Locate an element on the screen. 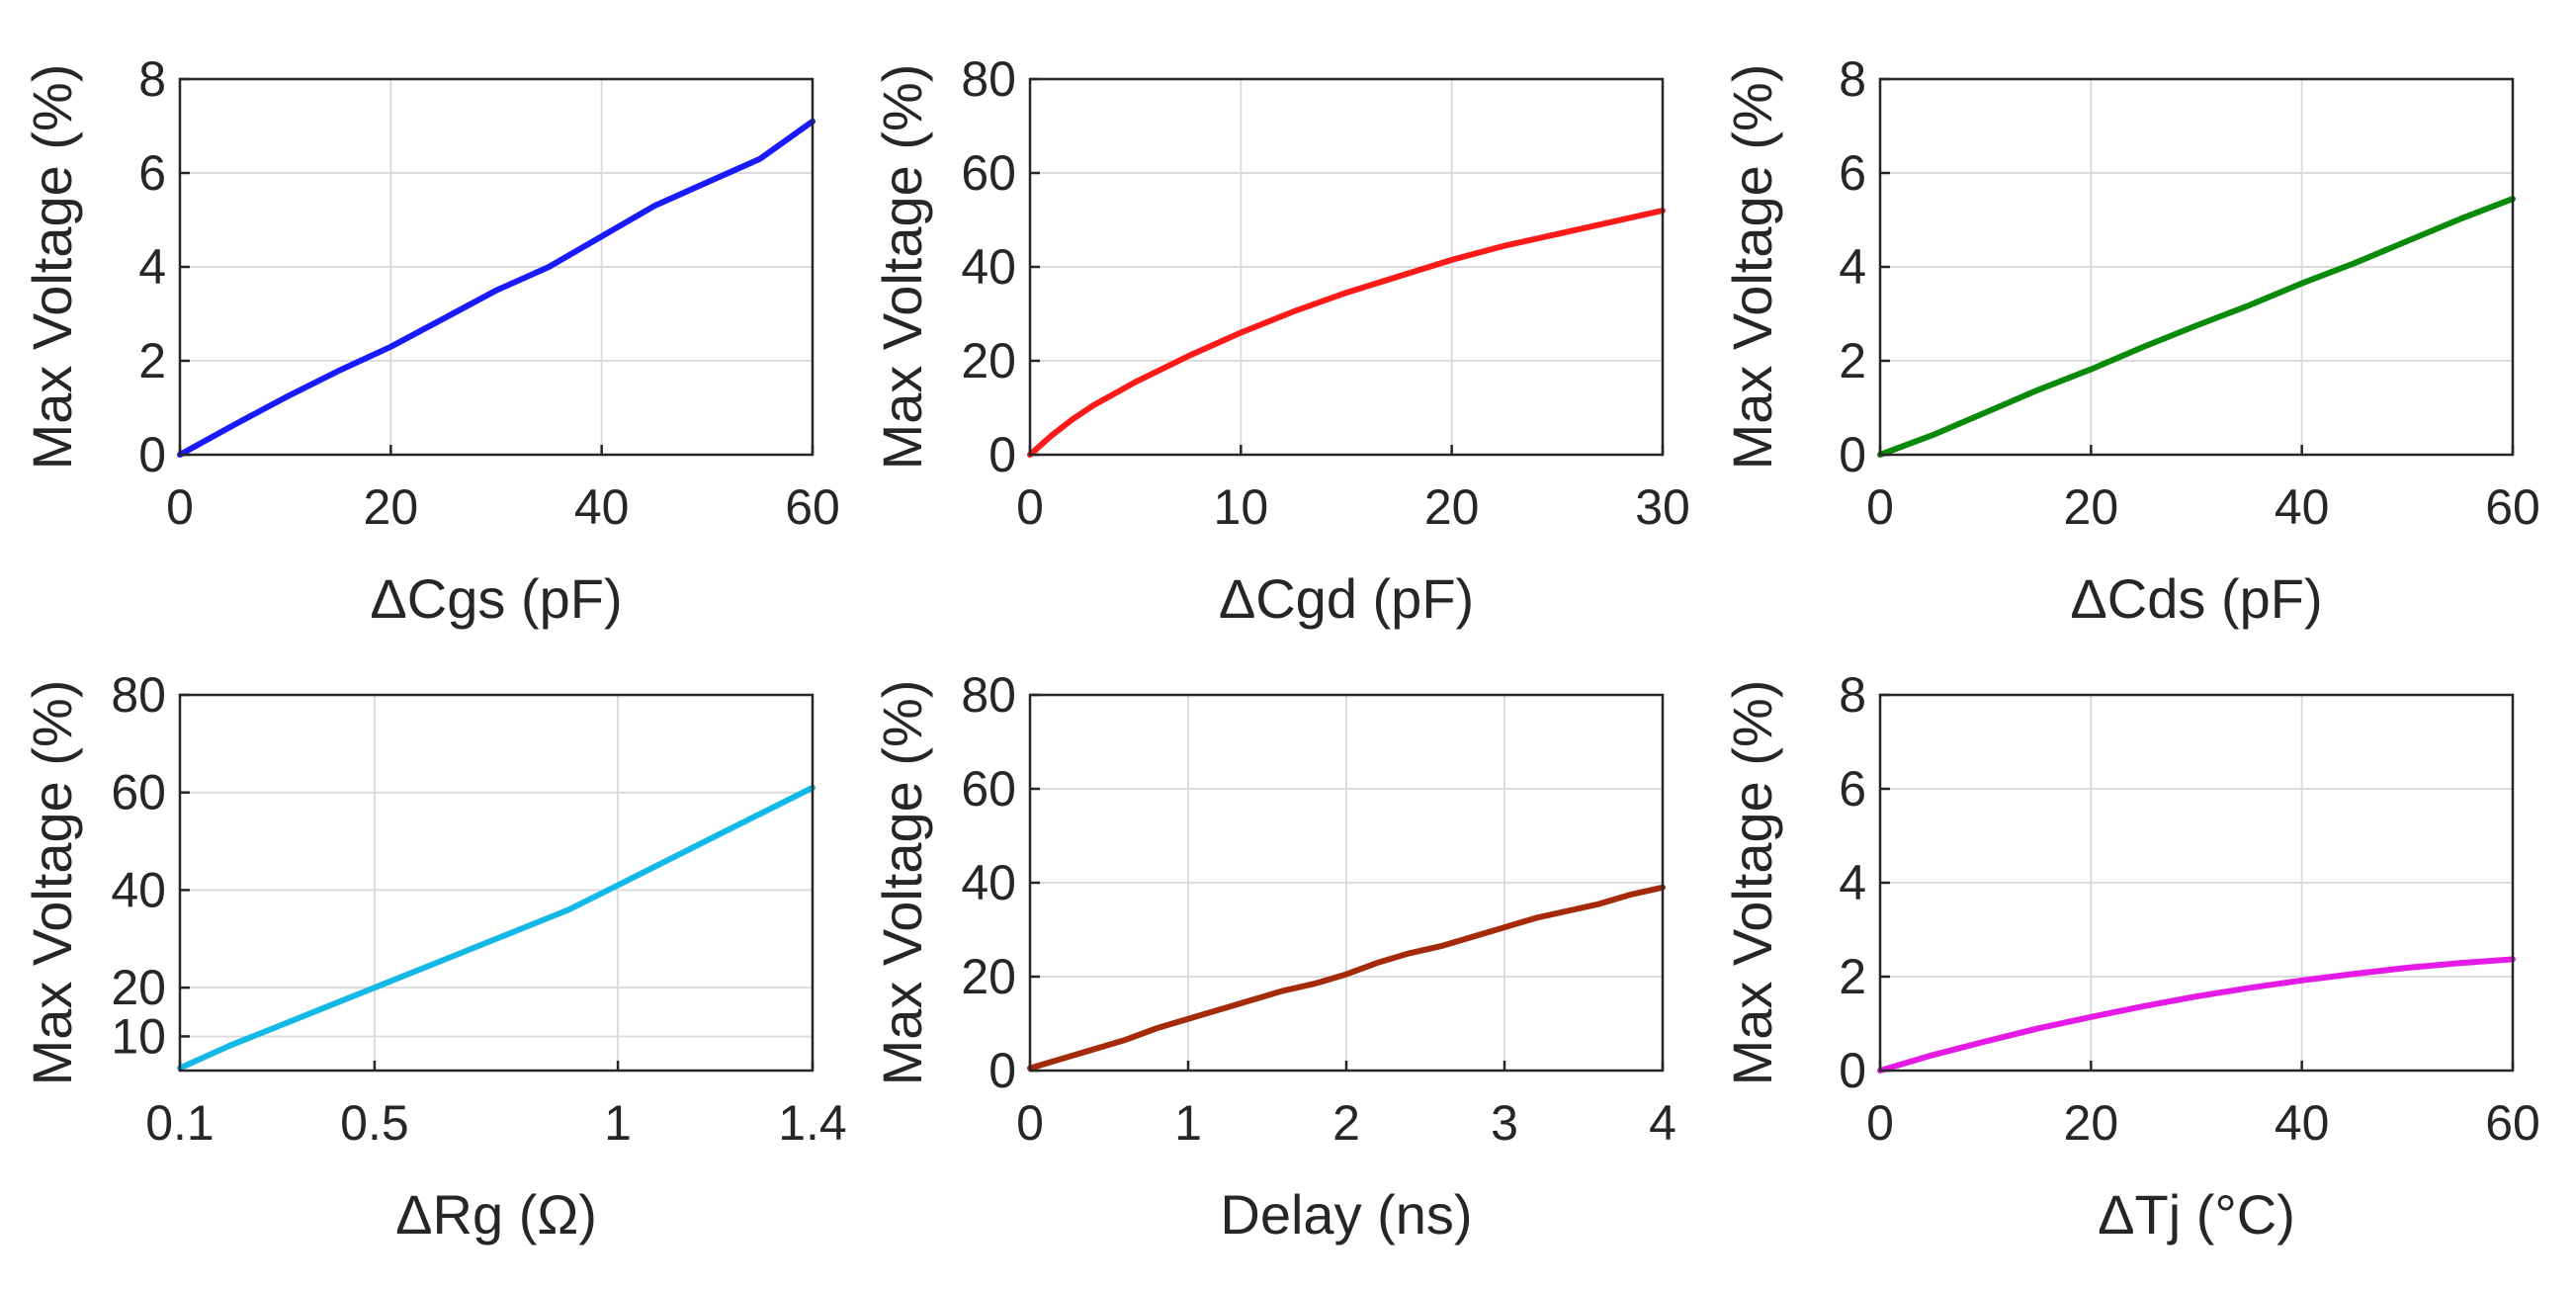 Image resolution: width=2576 pixels, height=1290 pixels. x-axis-label: Delay (ns) is located at coordinates (1346, 1214).